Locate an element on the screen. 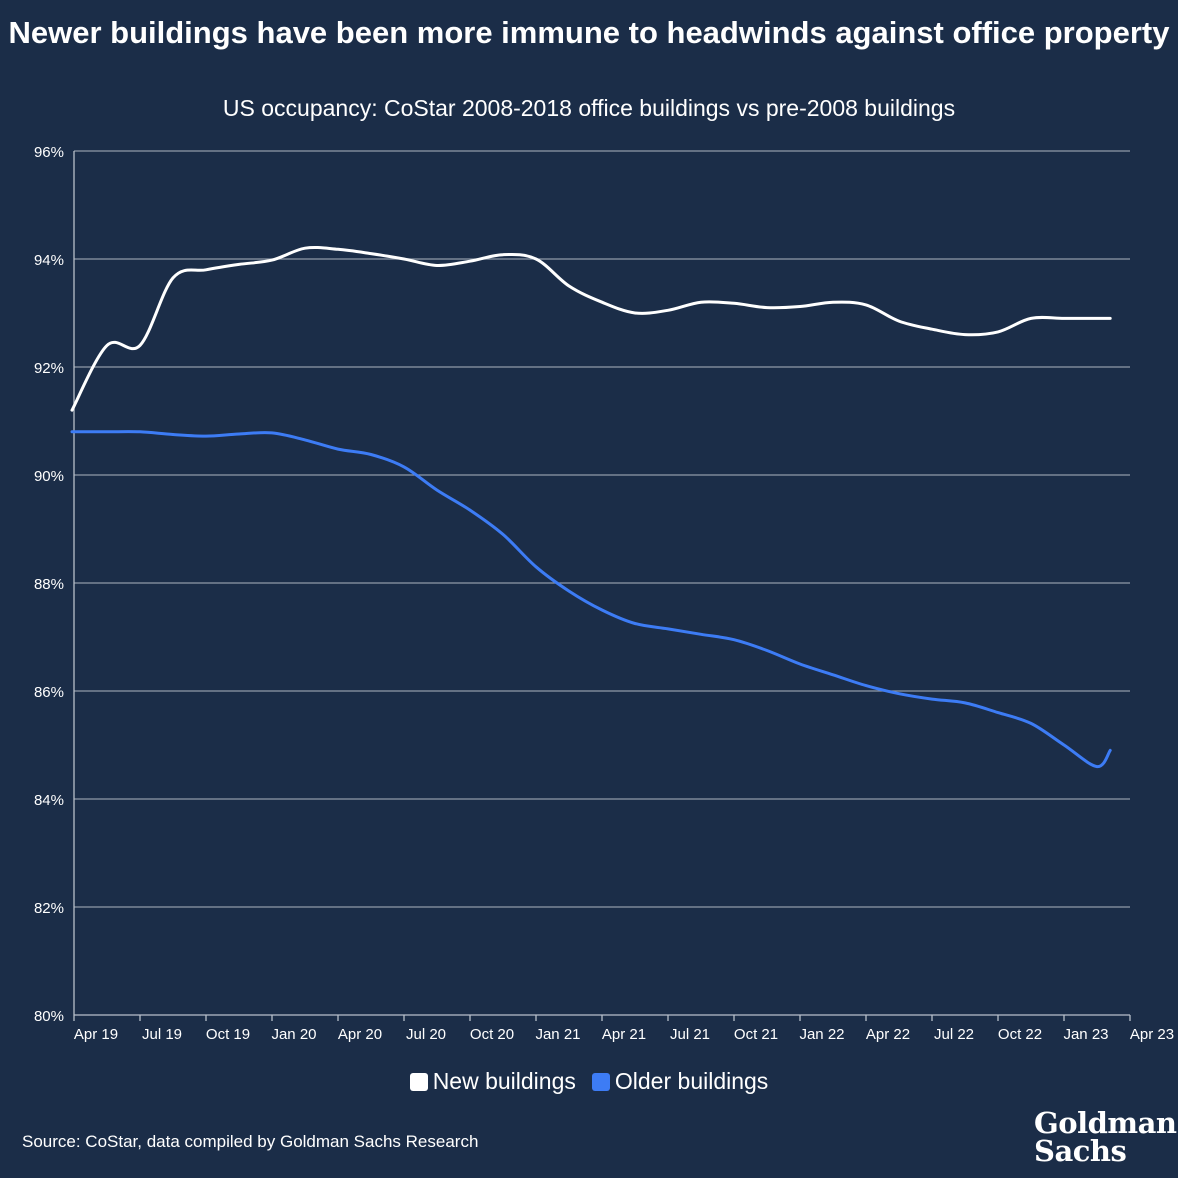 This screenshot has height=1178, width=1178. goldman-sachs-logo: Goldman Sachs is located at coordinates (1105, 1137).